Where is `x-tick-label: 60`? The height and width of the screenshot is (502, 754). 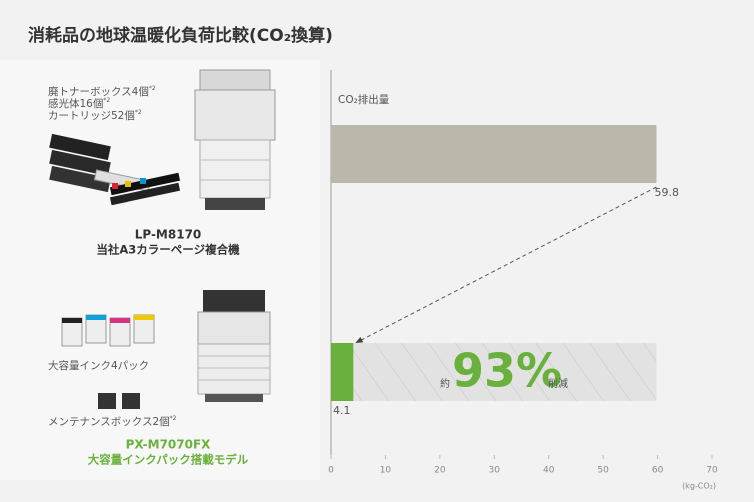 x-tick-label: 60 is located at coordinates (658, 471).